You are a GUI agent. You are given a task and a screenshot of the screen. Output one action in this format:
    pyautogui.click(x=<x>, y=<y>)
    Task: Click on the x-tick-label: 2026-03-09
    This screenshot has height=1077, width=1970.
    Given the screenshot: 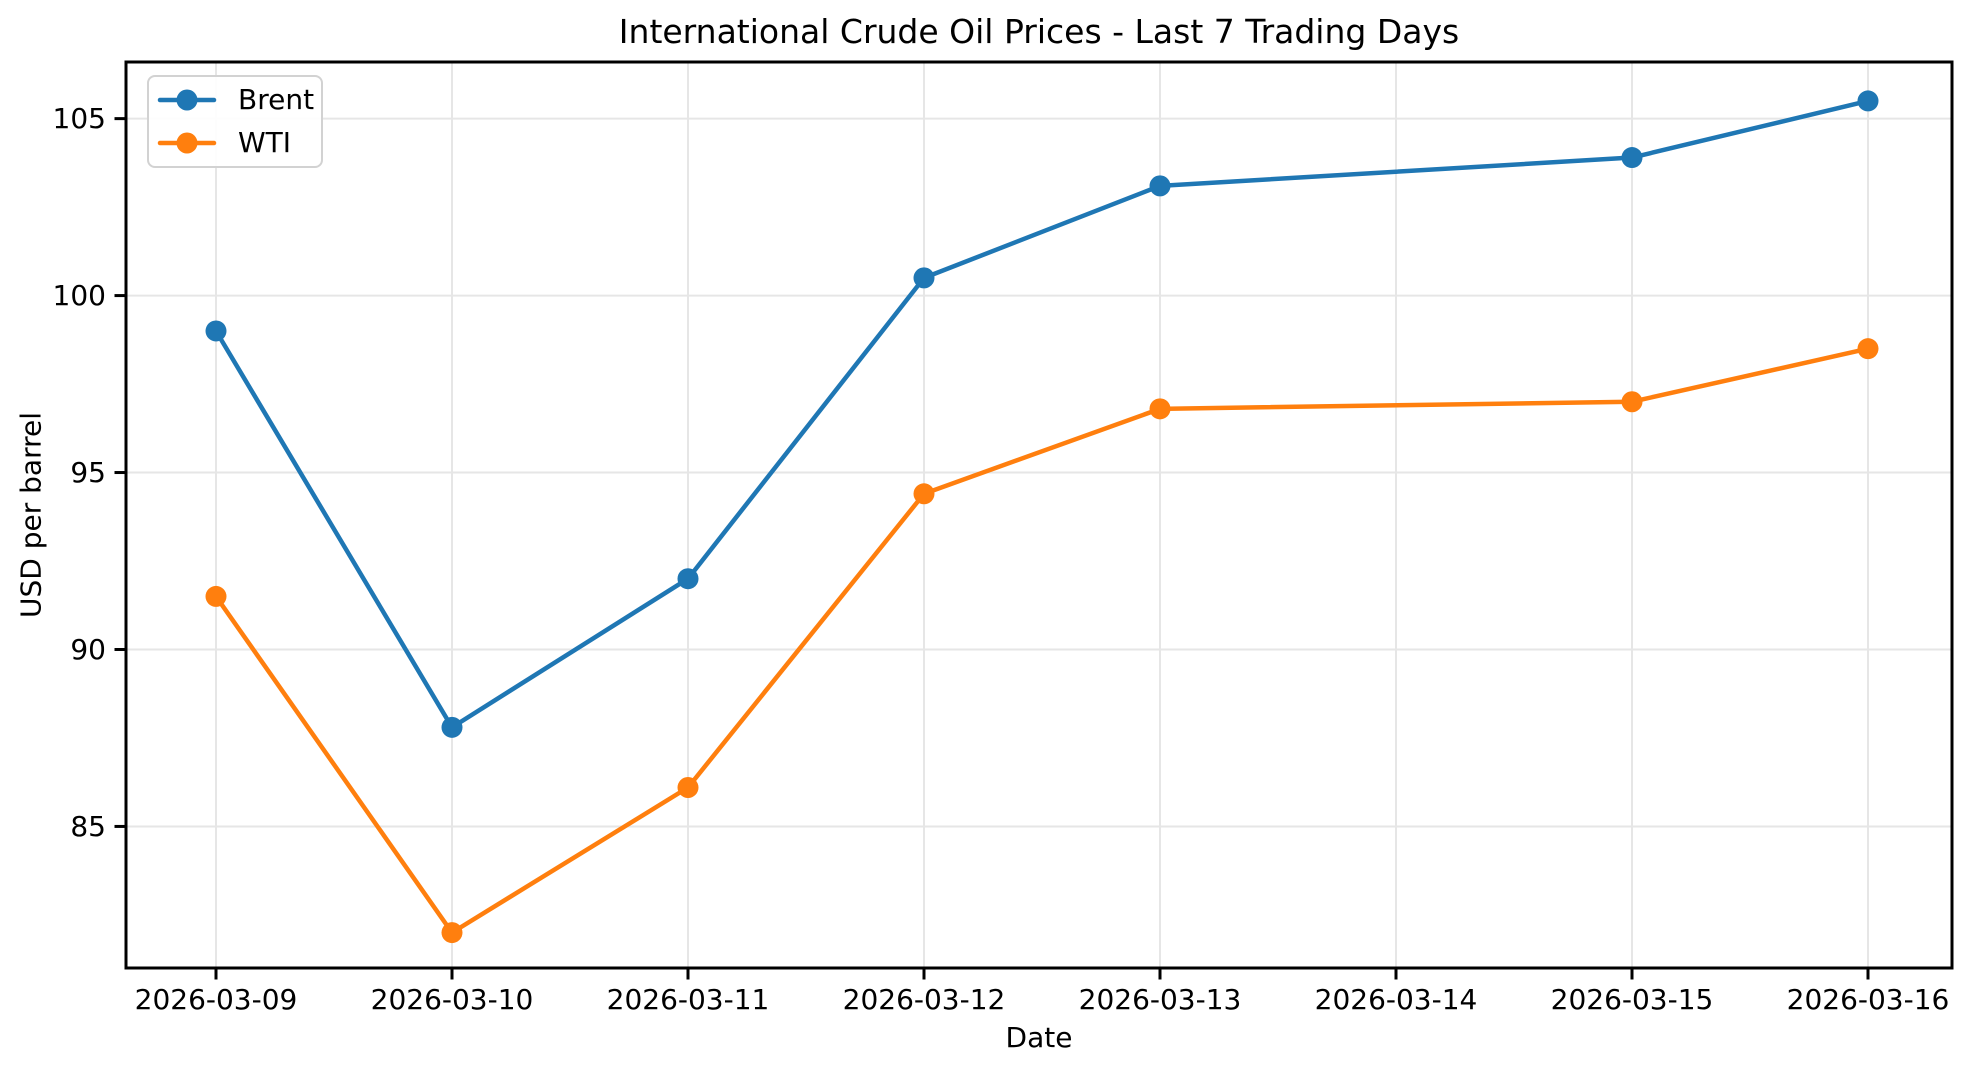 What is the action you would take?
    pyautogui.click(x=216, y=999)
    